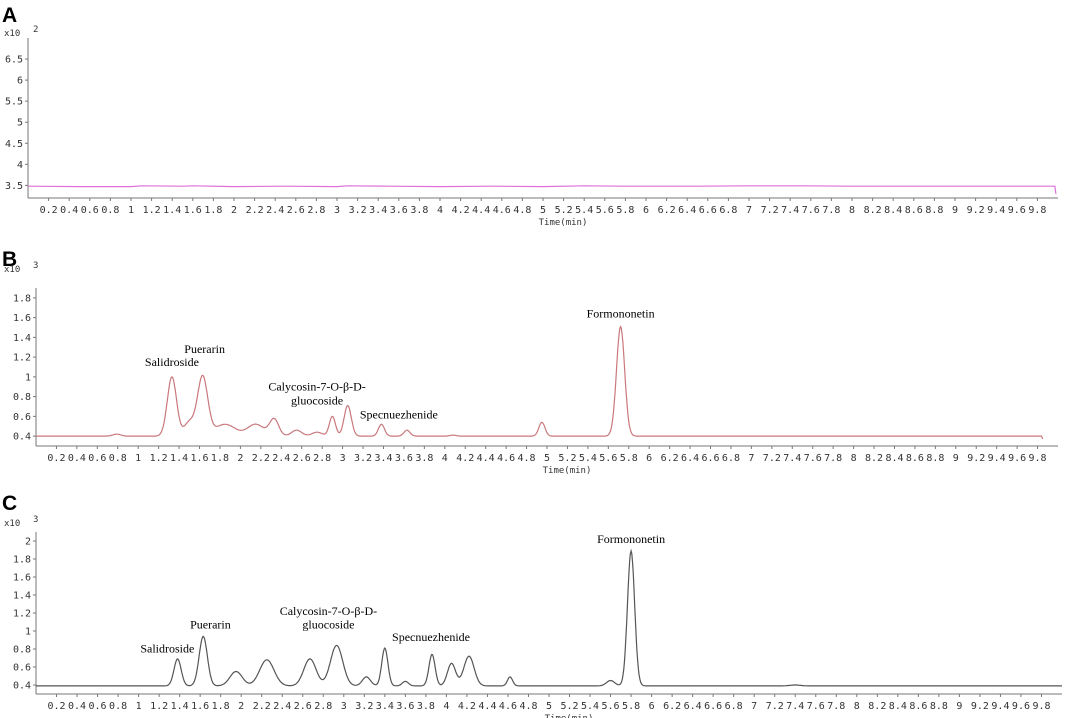 The image size is (1065, 718). Describe the element at coordinates (399, 414) in the screenshot. I see `peak-label: Specnuezhenide` at that location.